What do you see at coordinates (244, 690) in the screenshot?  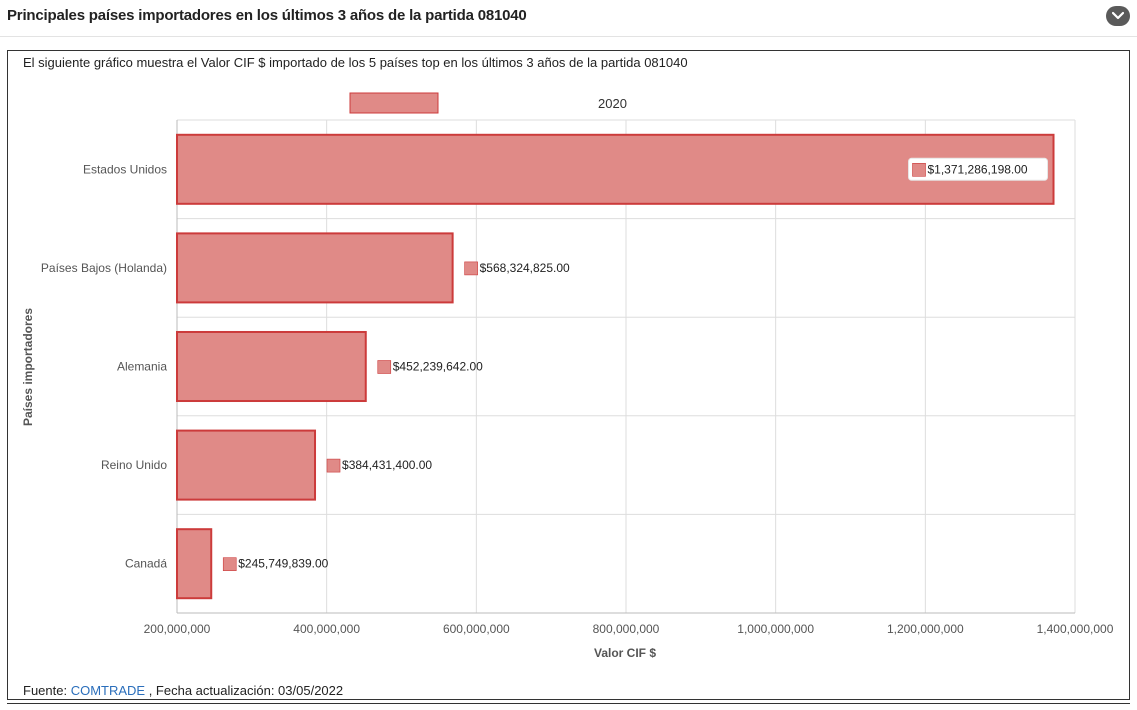 I see `footer-suffix: , Fecha actualización: 03/05/2022` at bounding box center [244, 690].